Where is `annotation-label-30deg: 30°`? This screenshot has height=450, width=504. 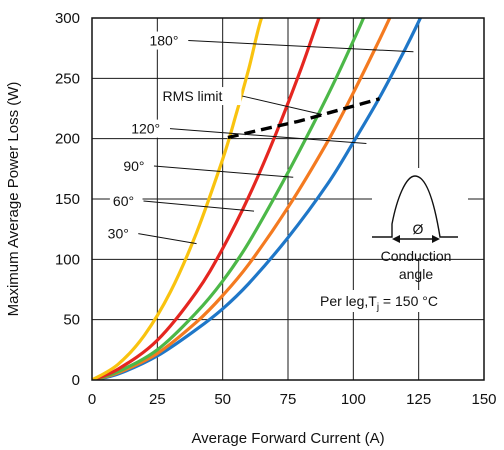
annotation-label-30deg: 30° is located at coordinates (118, 234).